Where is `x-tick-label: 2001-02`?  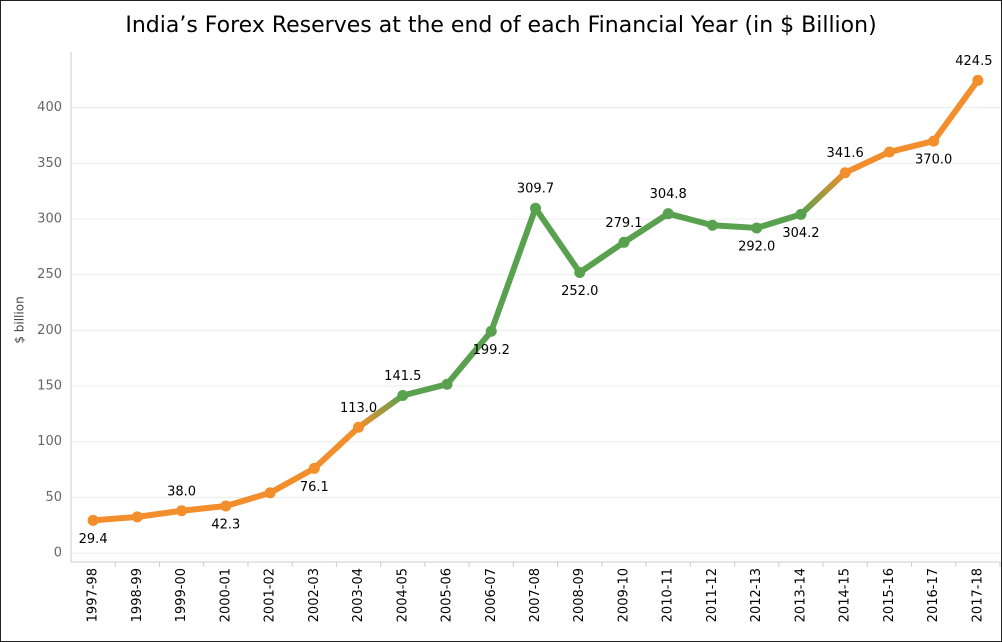
x-tick-label: 2001-02 is located at coordinates (270, 595).